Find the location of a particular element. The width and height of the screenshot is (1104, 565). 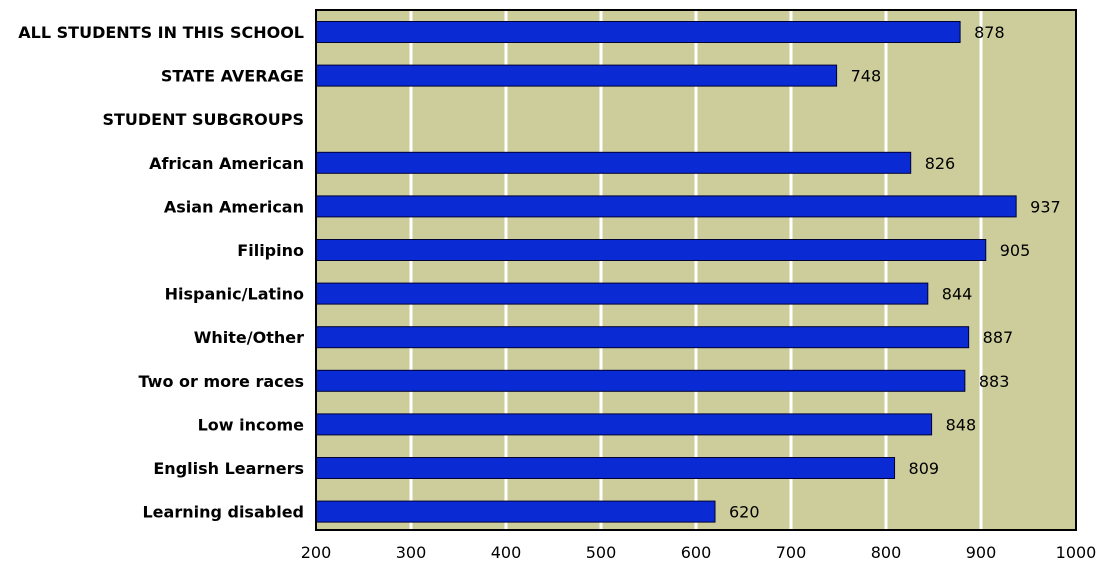

x-tick-label: 200 is located at coordinates (316, 552).